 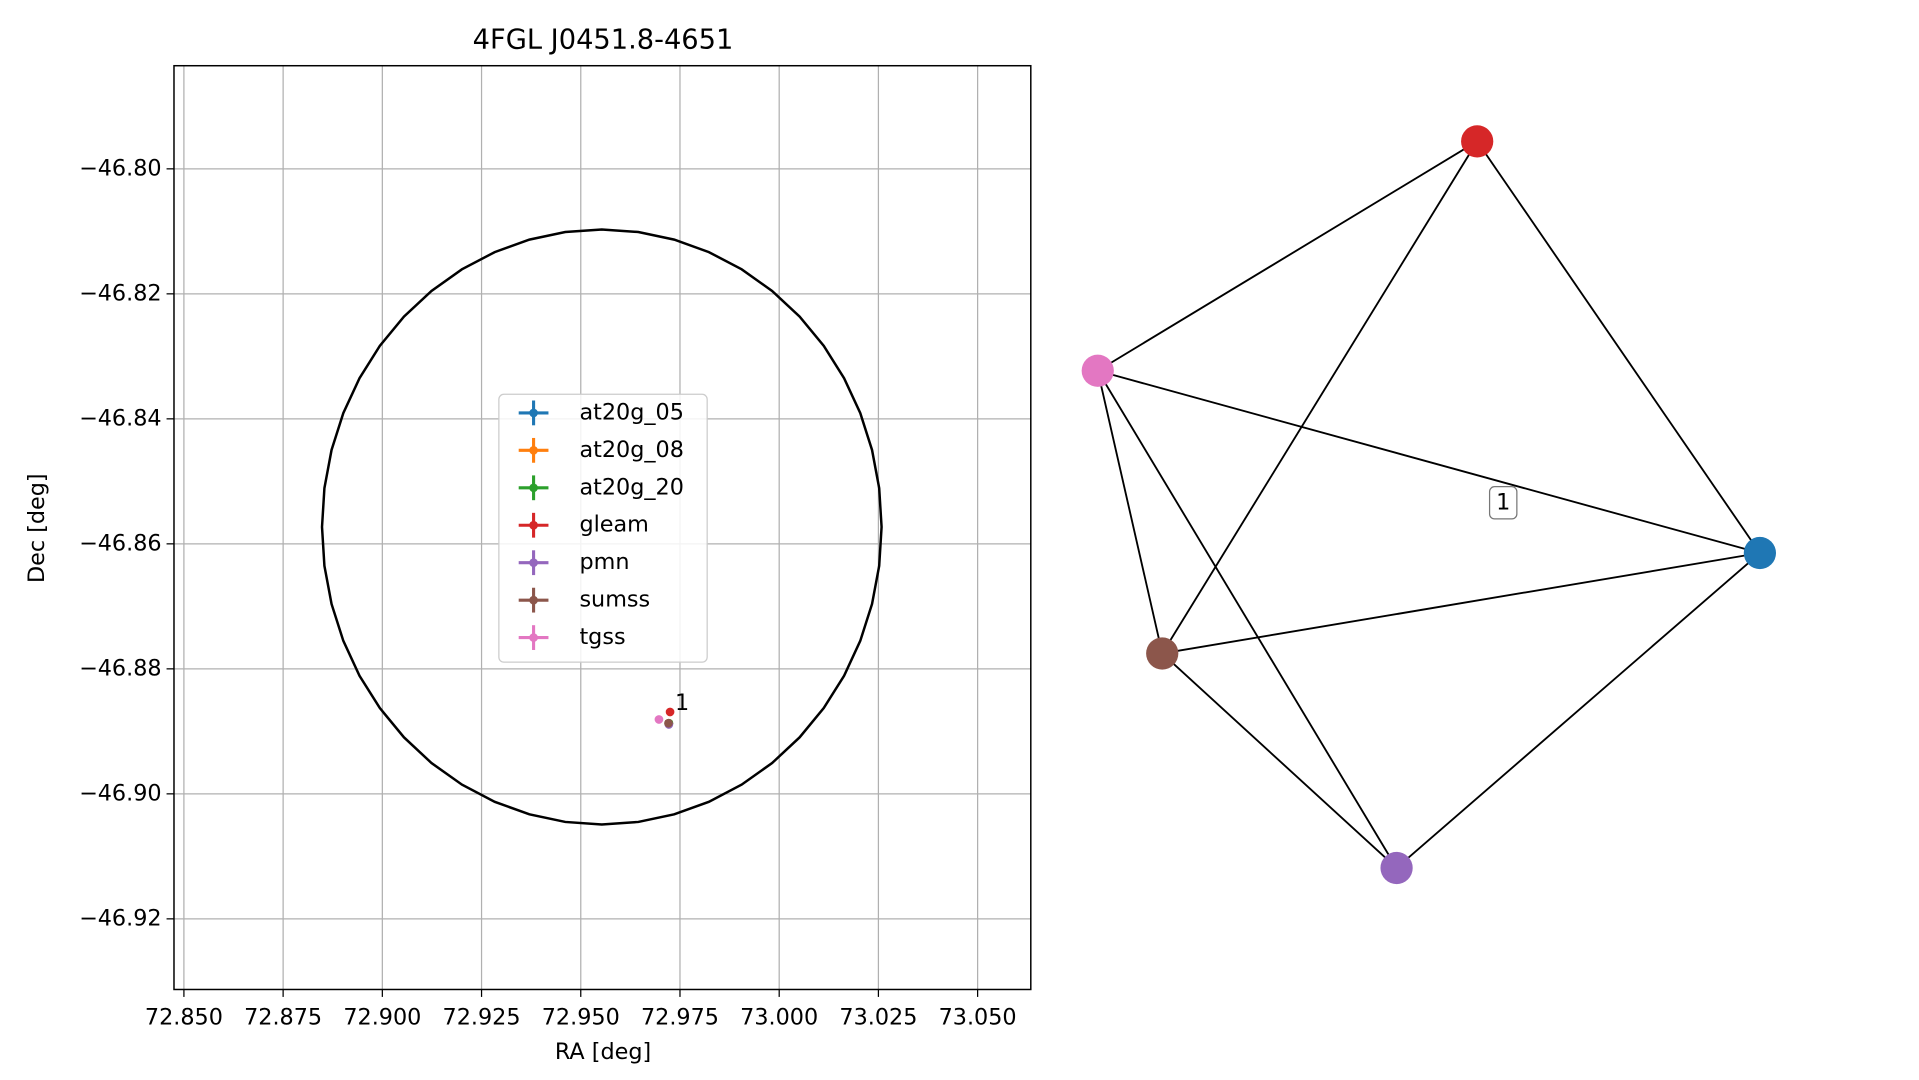 I want to click on y-tick-label: −46.80, so click(x=120, y=168).